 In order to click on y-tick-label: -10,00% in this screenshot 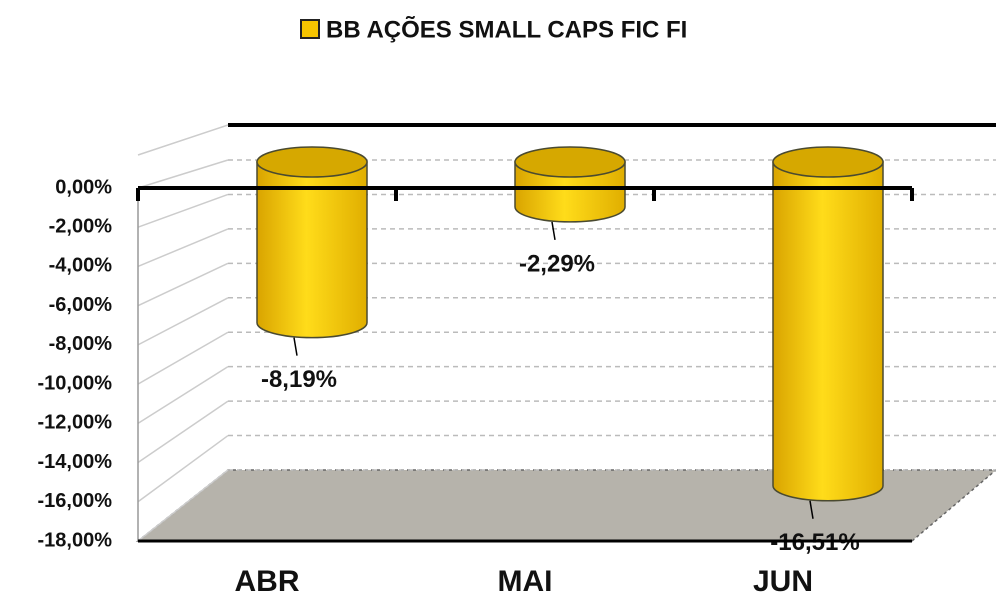, I will do `click(75, 383)`.